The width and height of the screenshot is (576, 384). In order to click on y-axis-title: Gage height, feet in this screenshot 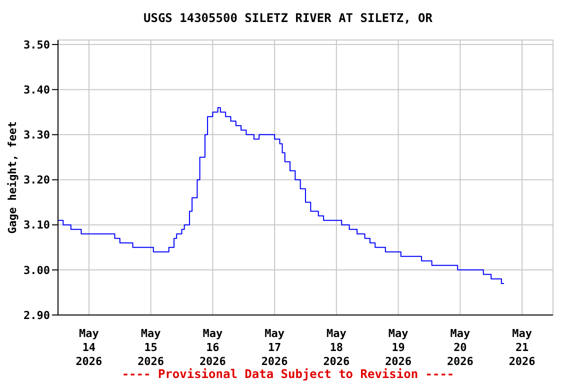, I will do `click(12, 177)`.